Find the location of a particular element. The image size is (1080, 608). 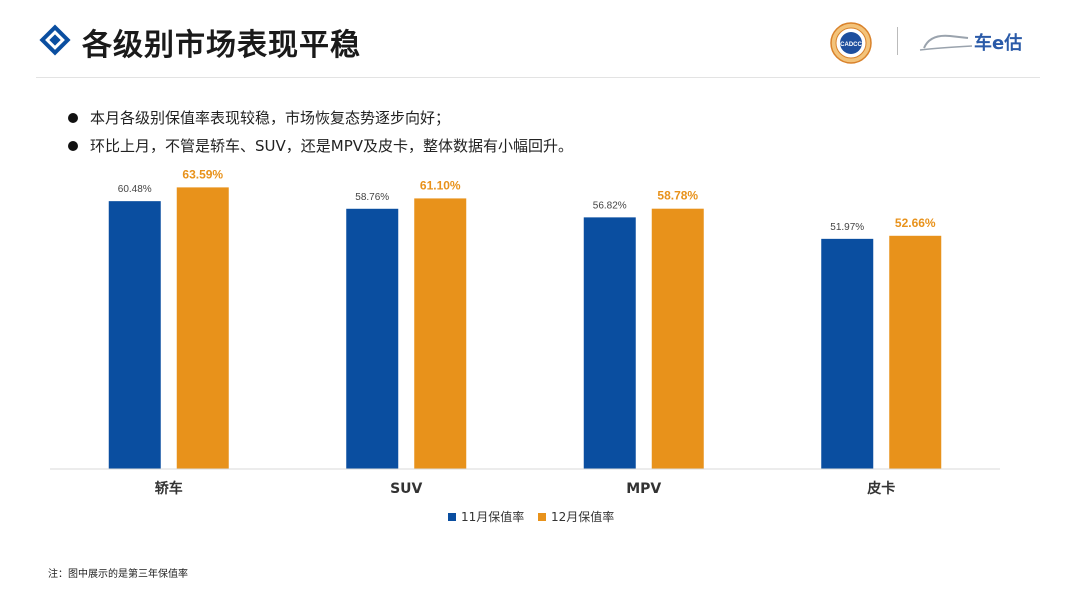

logo-divider is located at coordinates (897, 41).